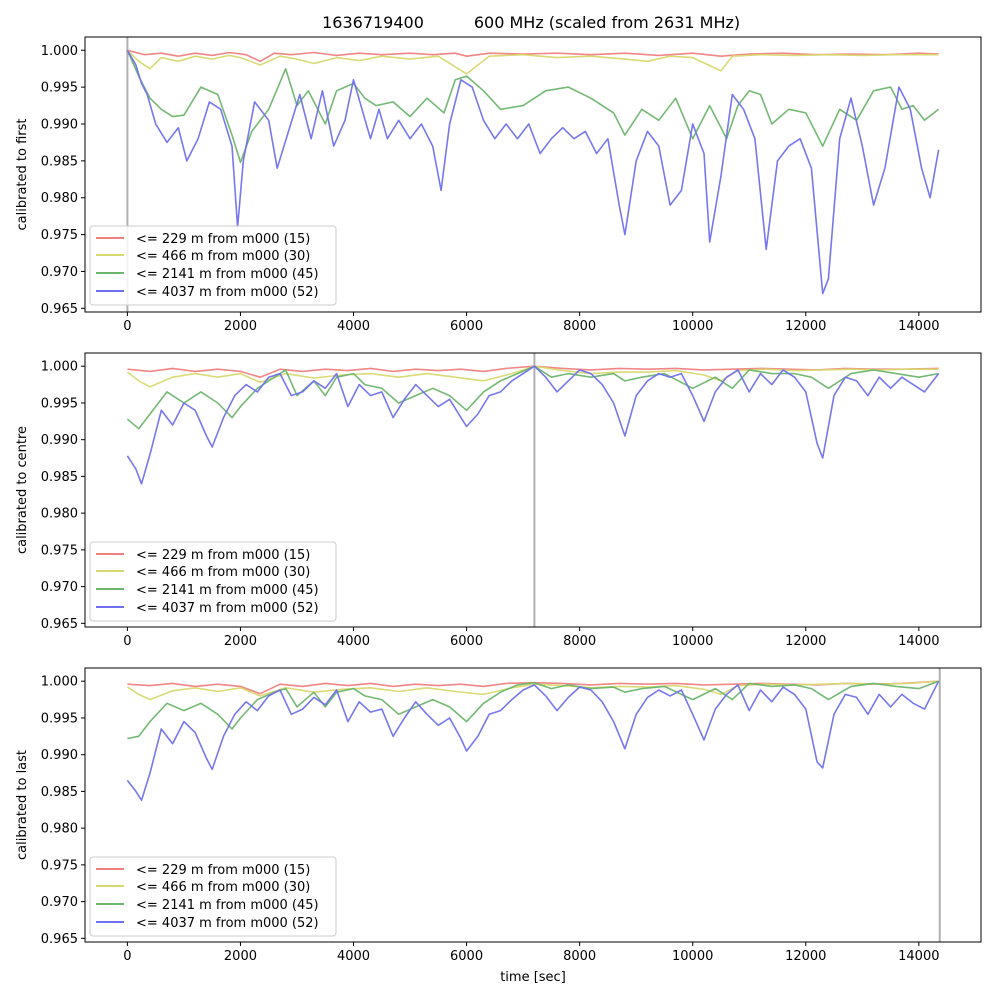  I want to click on panel-centre-series-yellow, so click(532, 376).